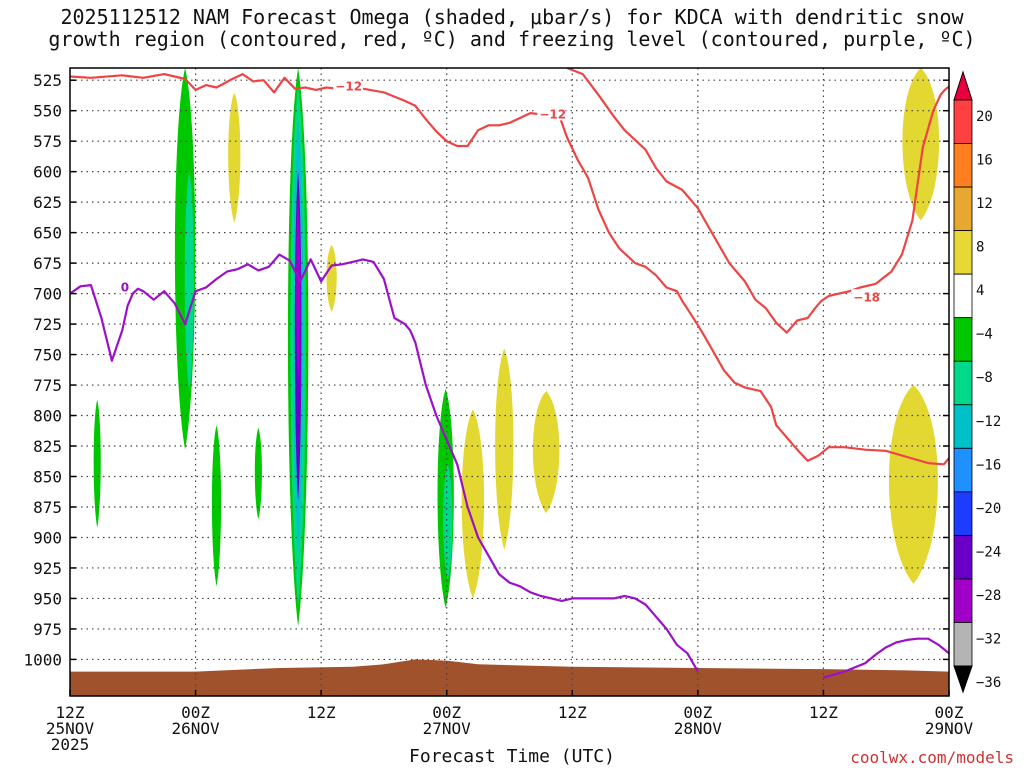 The height and width of the screenshot is (768, 1024). I want to click on colorbar-label-10: −24, so click(988, 552).